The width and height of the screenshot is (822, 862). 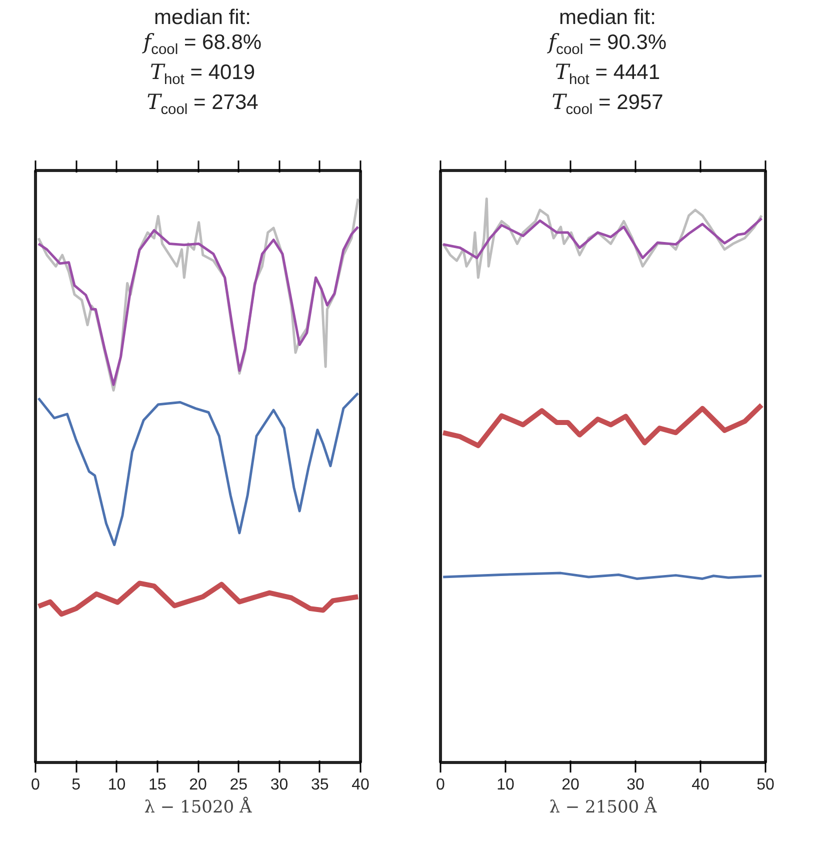 I want to click on text: f$_{cool}$ = 68.8% T$_{hot}$ = 4019 T$_{cool}$ = 2734, so click(x=202, y=74).